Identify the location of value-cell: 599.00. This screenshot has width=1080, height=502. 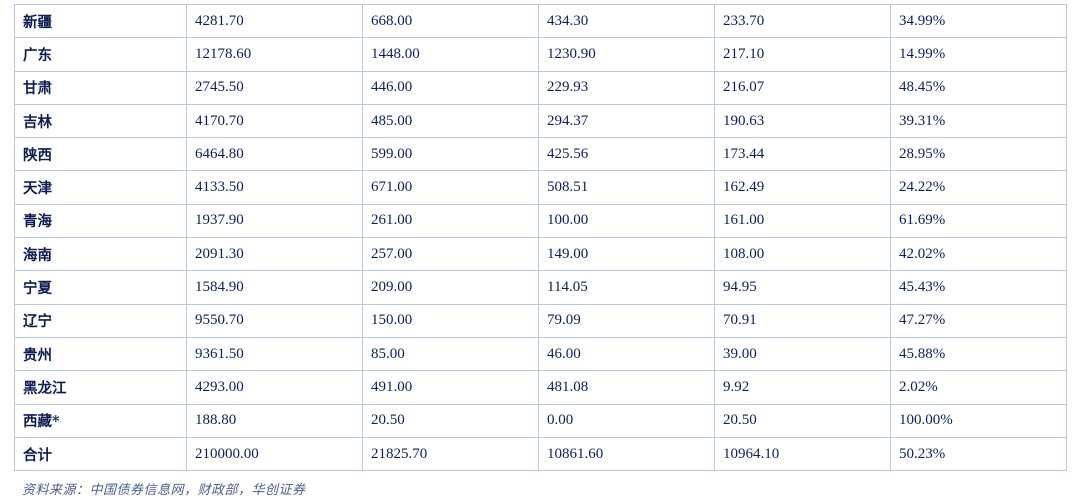
(450, 154).